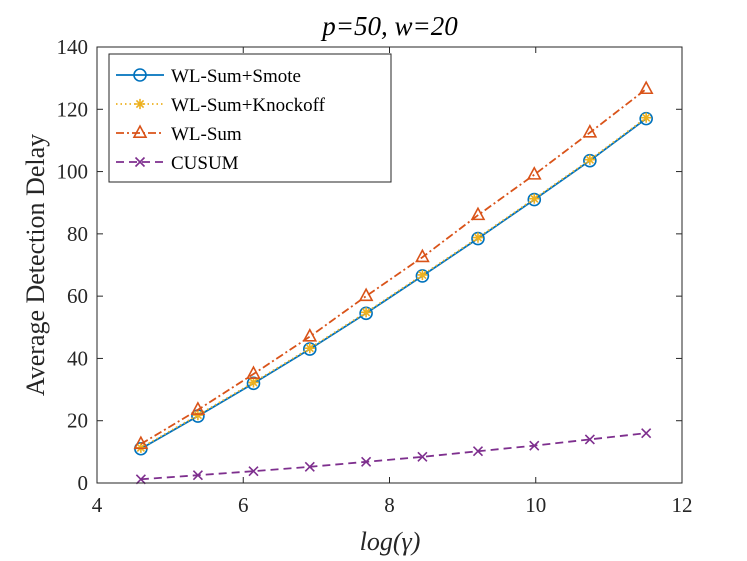  What do you see at coordinates (97, 505) in the screenshot?
I see `x-tick-label: 4` at bounding box center [97, 505].